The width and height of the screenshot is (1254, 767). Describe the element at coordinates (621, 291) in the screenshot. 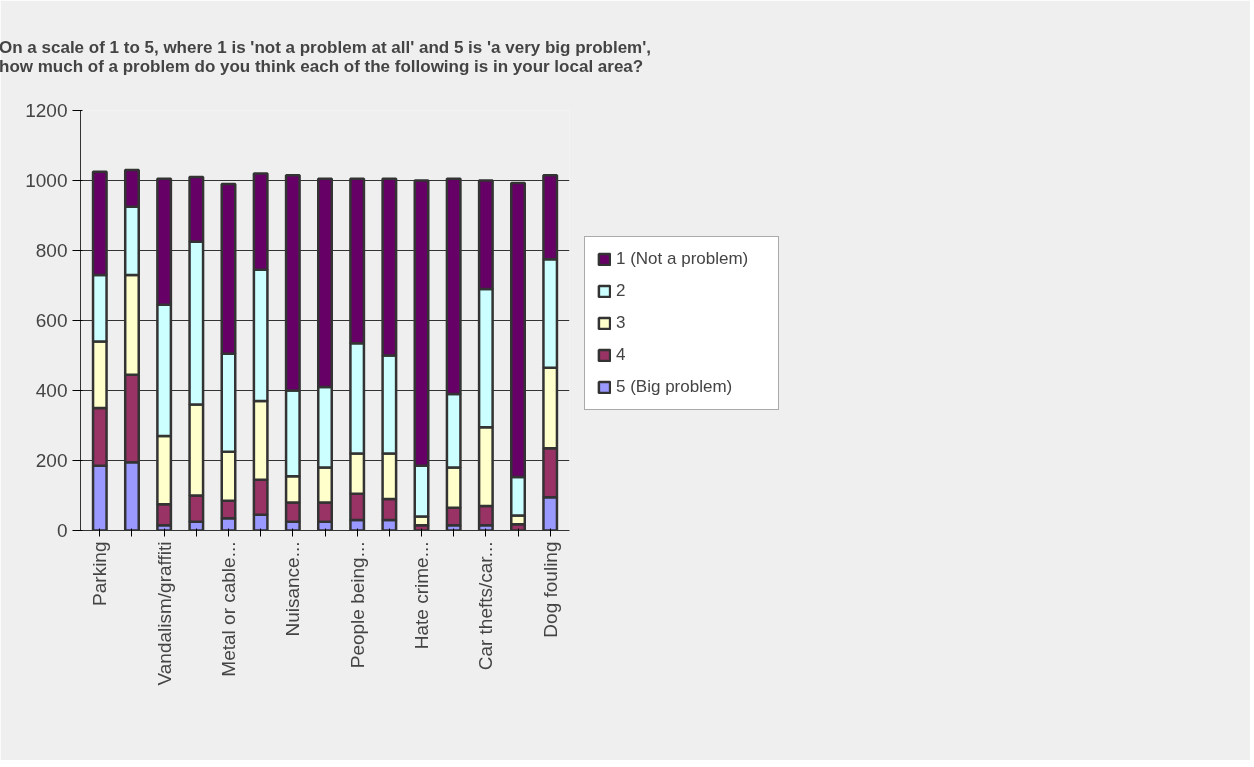

I see `legend-label: 2` at that location.